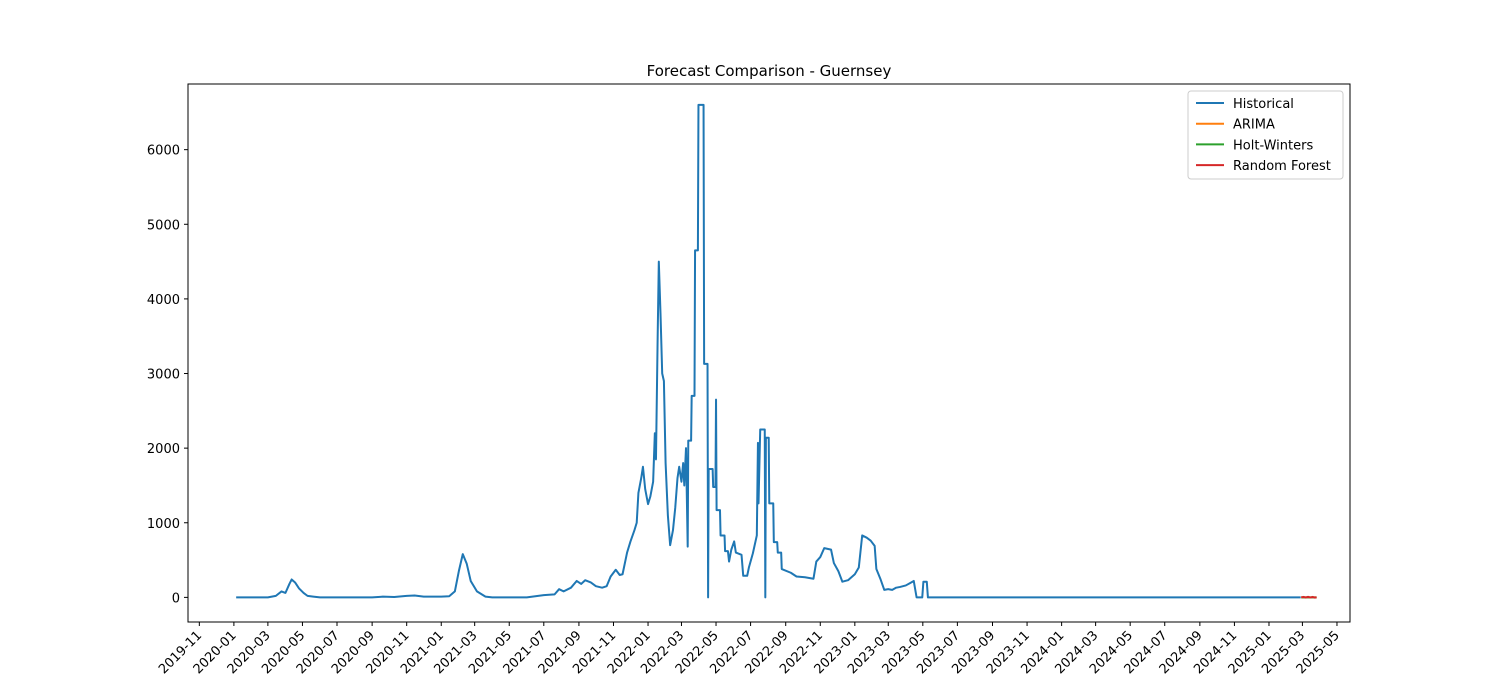  I want to click on legend-label-historical: Historical, so click(1263, 104).